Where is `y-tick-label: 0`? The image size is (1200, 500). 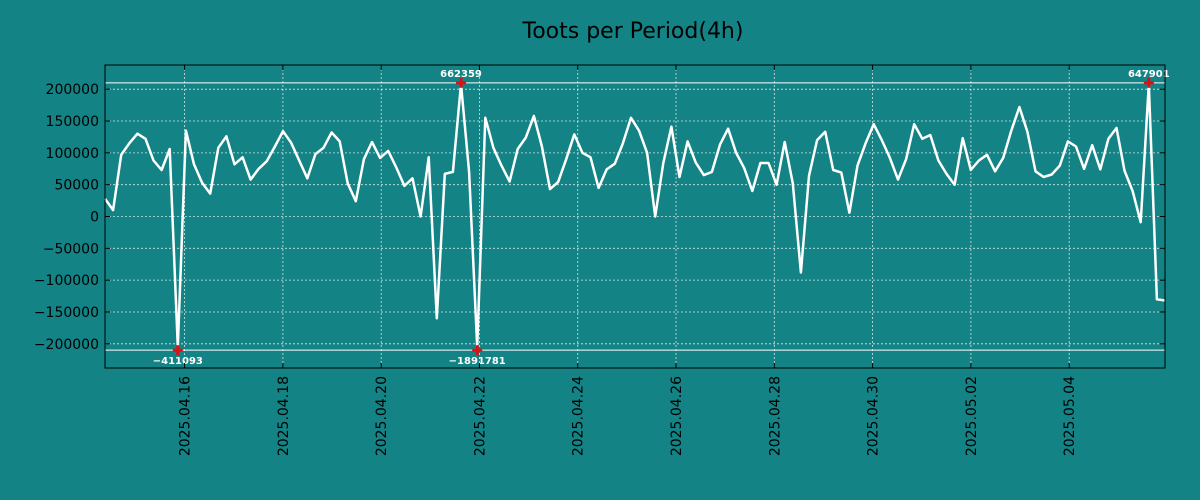 y-tick-label: 0 is located at coordinates (94, 218).